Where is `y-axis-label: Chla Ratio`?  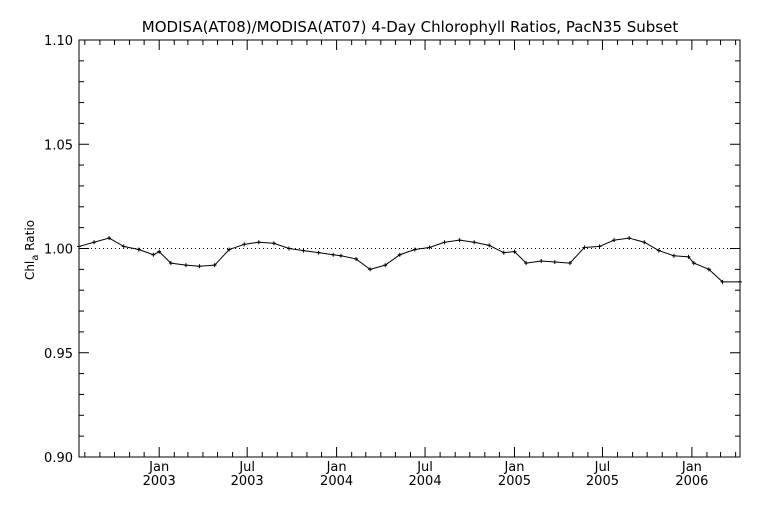 y-axis-label: Chla Ratio is located at coordinates (32, 250).